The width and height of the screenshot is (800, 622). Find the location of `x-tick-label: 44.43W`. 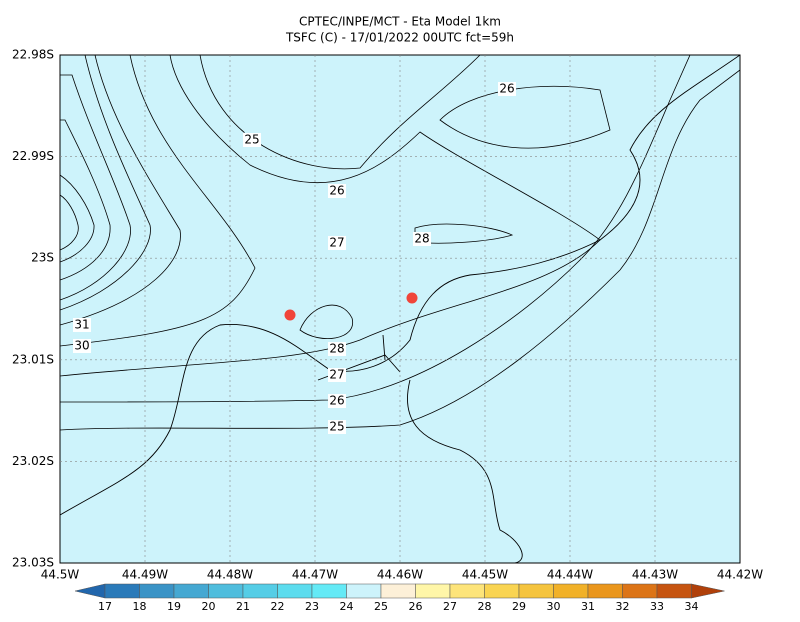

x-tick-label: 44.43W is located at coordinates (655, 575).